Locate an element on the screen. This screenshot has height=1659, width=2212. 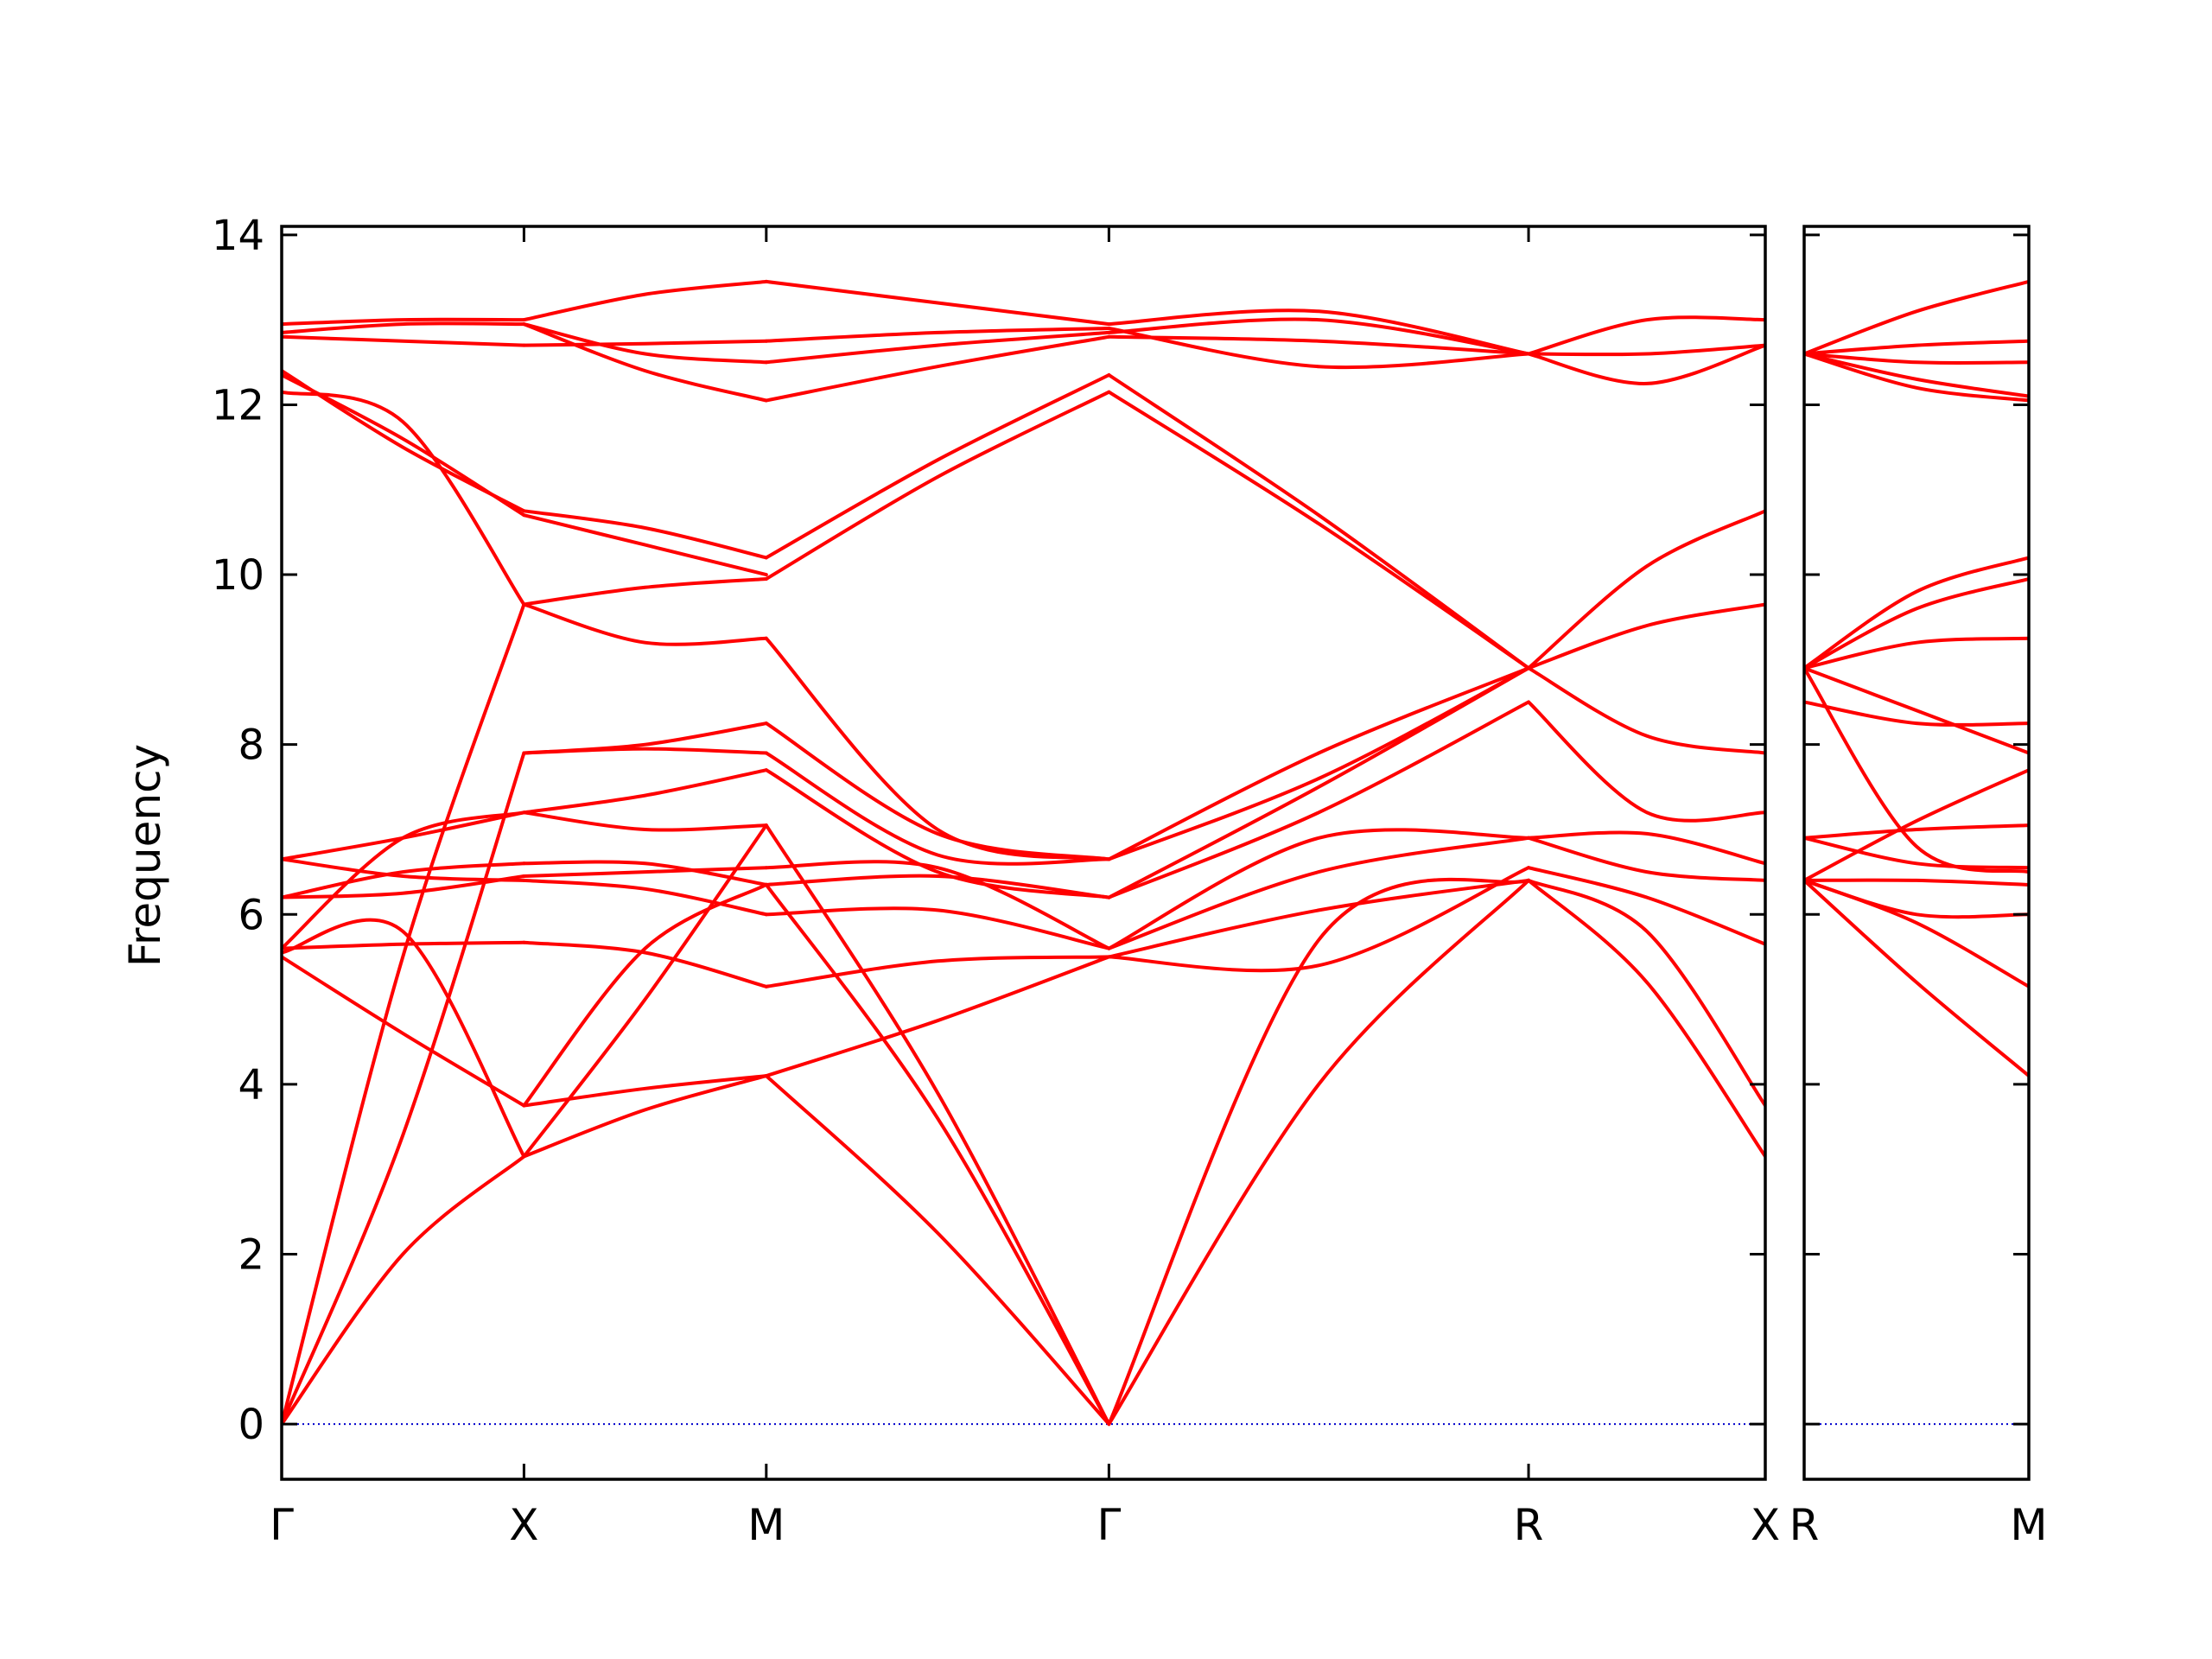
band-line-M-Γ-4 is located at coordinates (937, 1154).